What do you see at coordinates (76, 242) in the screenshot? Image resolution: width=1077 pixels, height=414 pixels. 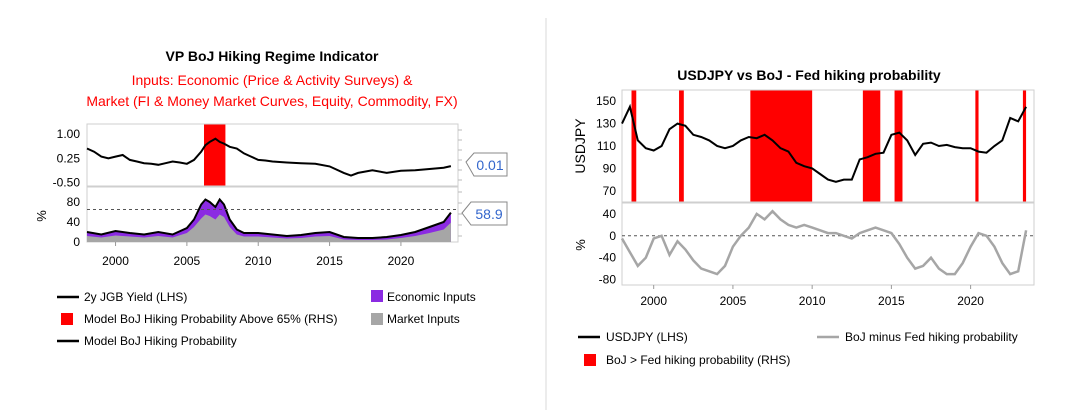 I see `left-bottom-ytick-label: 0` at bounding box center [76, 242].